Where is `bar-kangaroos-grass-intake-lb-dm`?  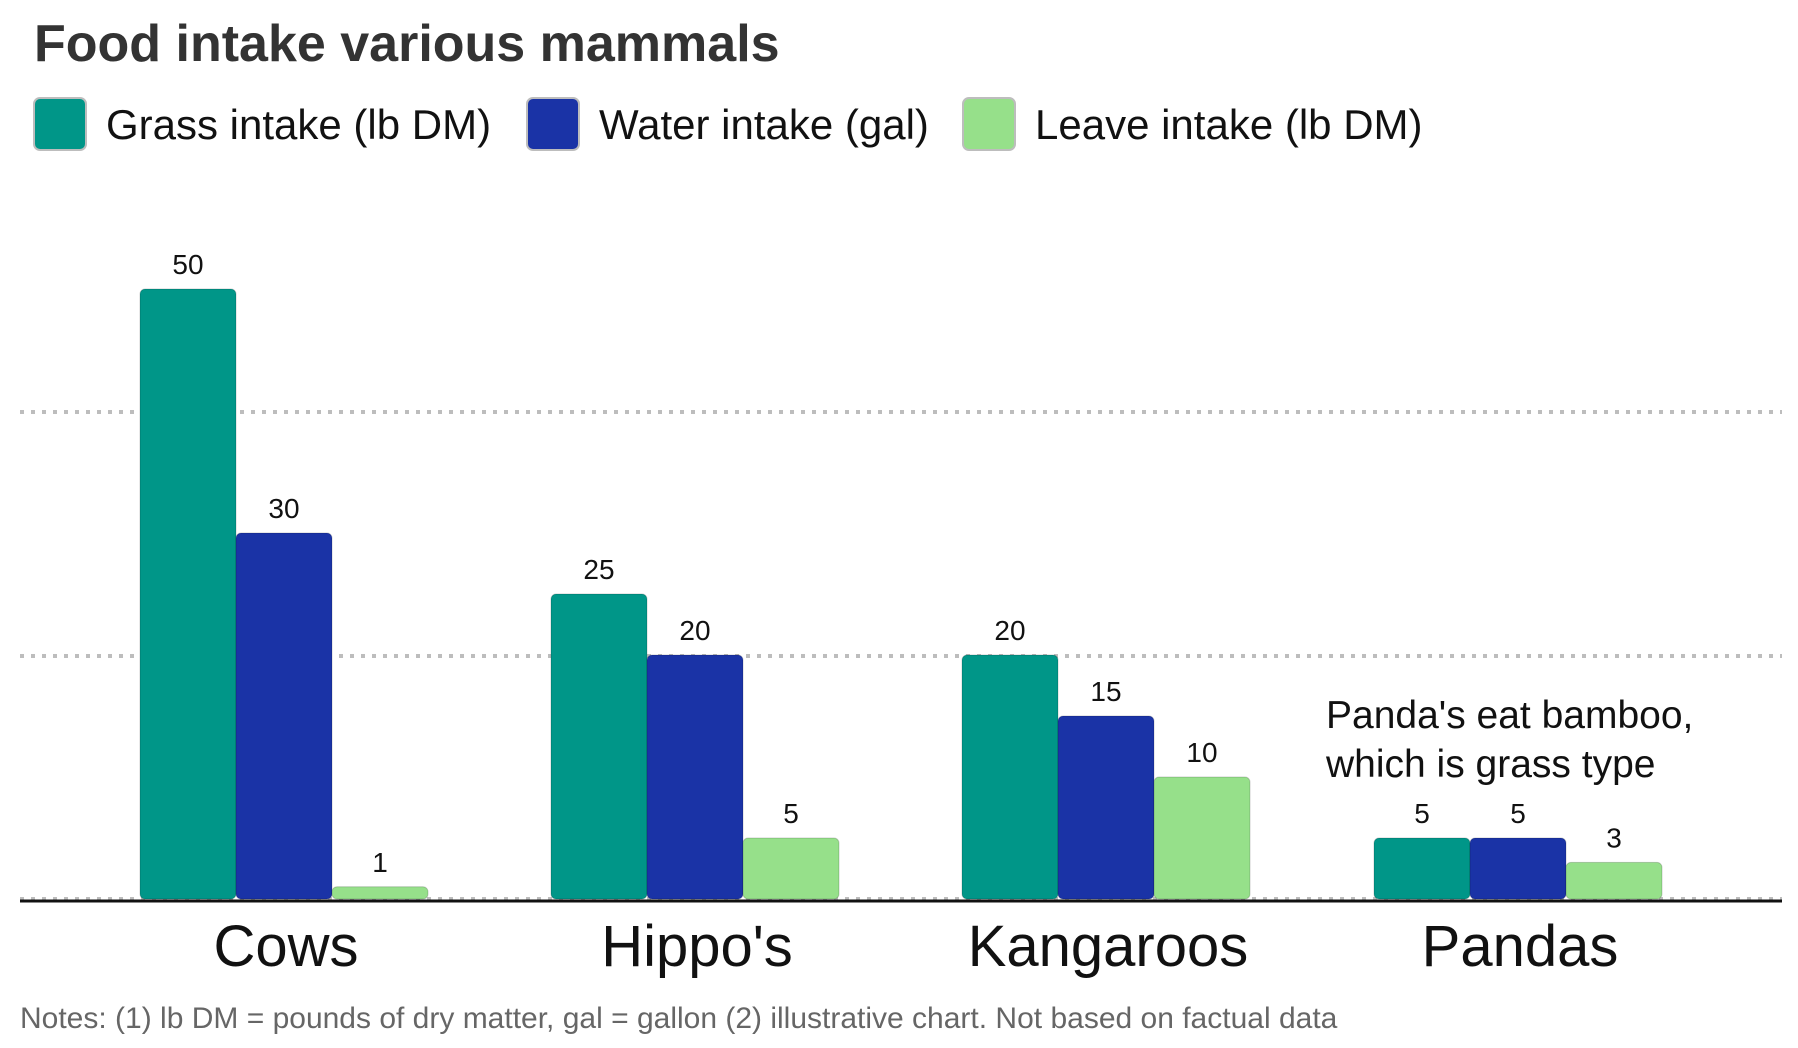
bar-kangaroos-grass-intake-lb-dm is located at coordinates (1010, 777).